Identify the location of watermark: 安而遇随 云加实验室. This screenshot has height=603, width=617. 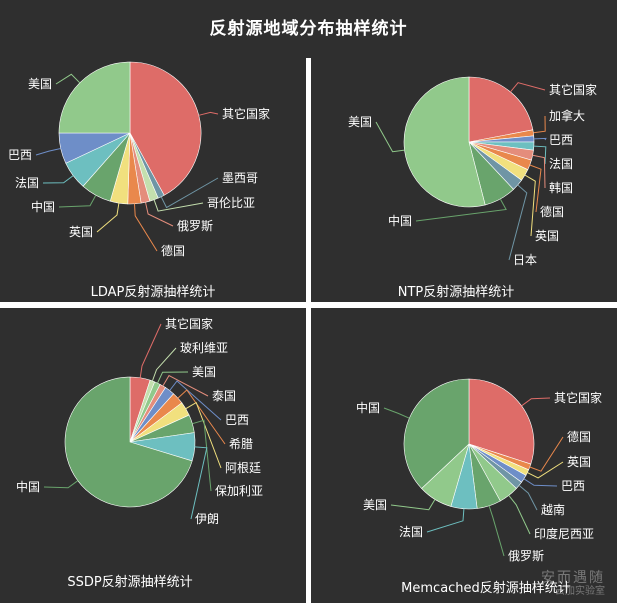
(573, 583).